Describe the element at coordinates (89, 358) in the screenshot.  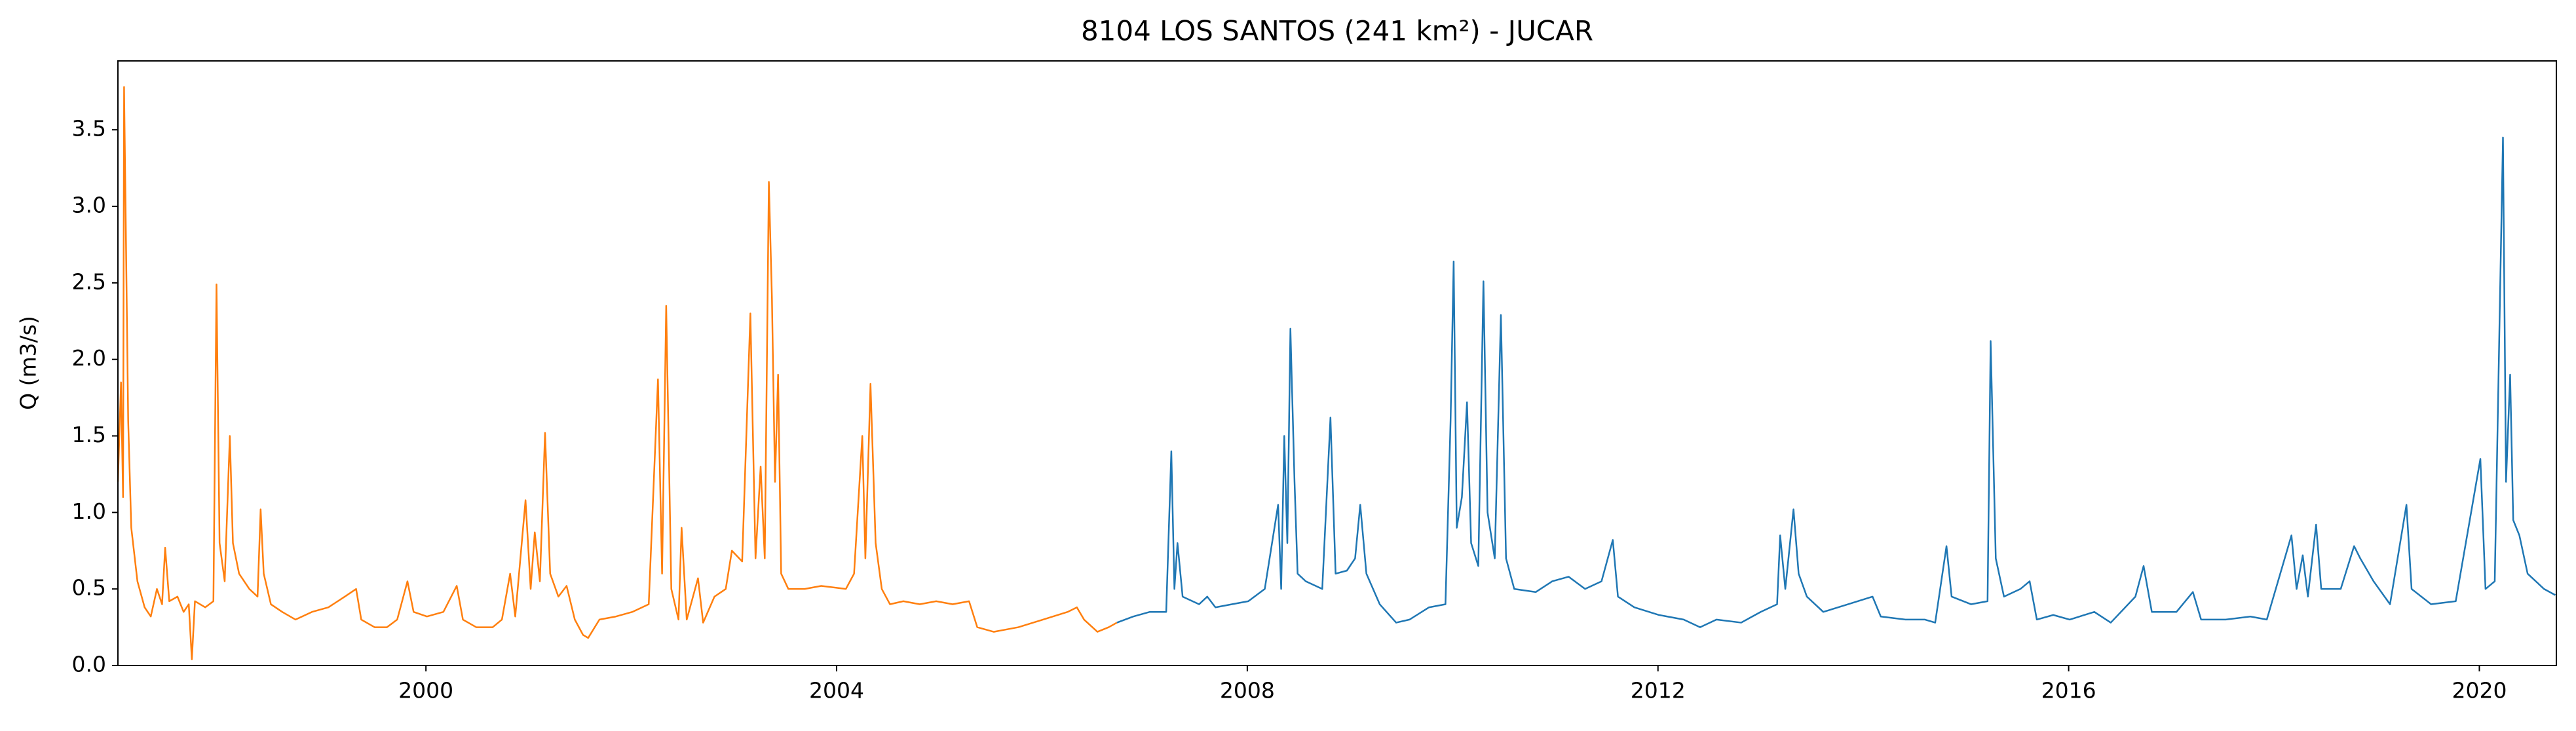
I see `y-tick-label: 2.0` at that location.